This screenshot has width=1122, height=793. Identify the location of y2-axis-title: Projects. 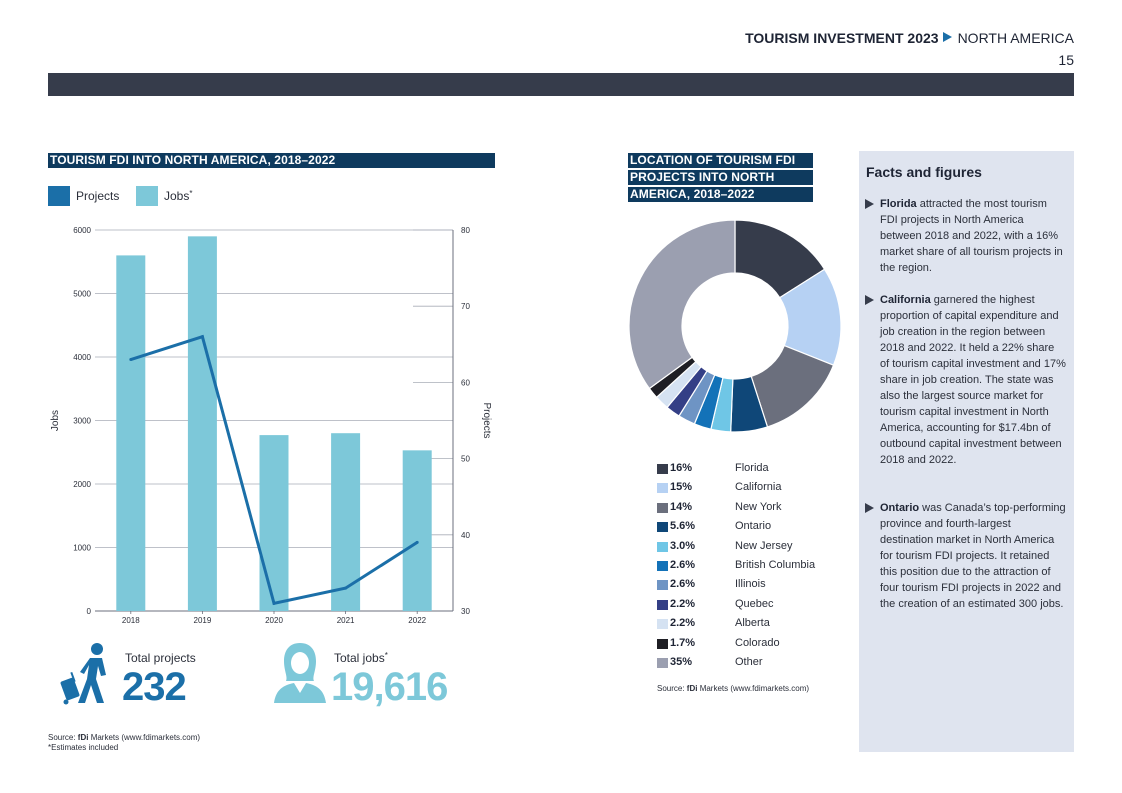
(486, 420).